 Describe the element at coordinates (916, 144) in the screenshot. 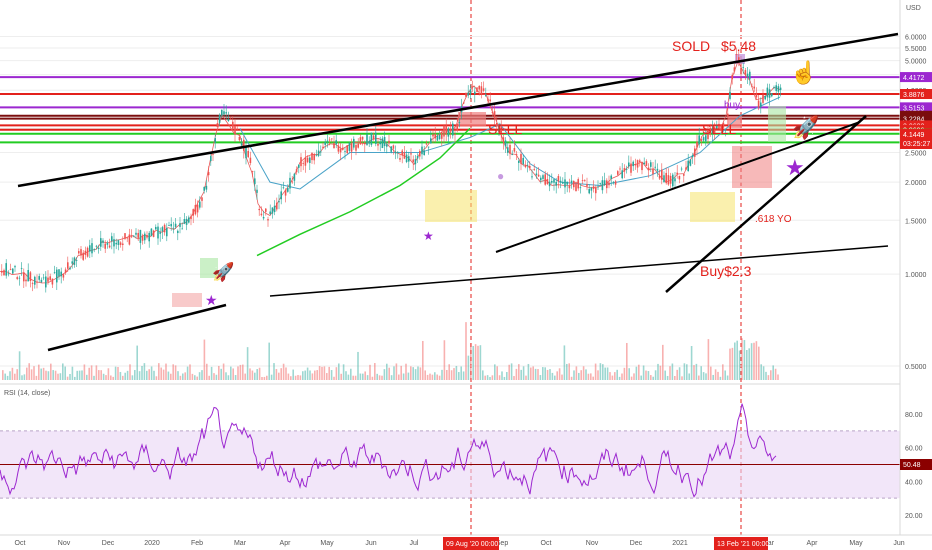

I see `countdown-label: 03:25:27` at that location.